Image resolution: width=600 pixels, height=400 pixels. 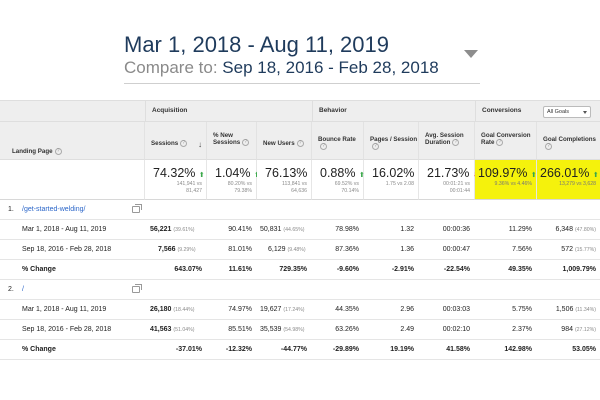 I want to click on totals-blank, so click(x=72, y=180).